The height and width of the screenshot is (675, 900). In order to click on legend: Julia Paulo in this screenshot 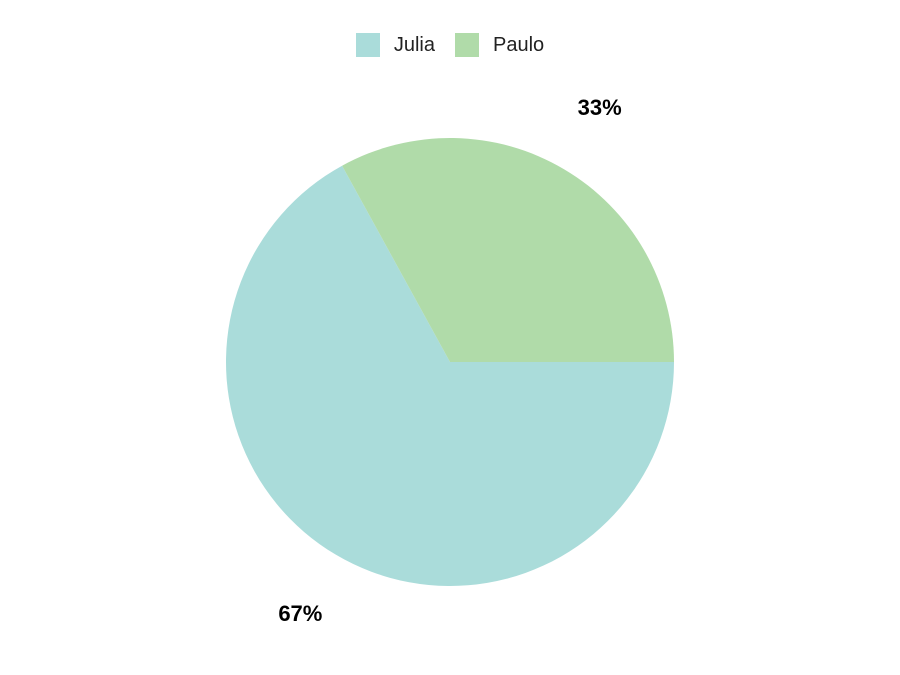, I will do `click(450, 45)`.